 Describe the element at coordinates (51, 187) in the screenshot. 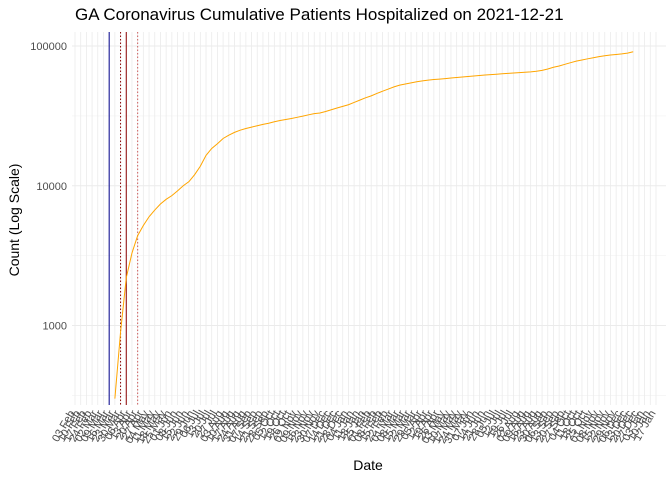

I see `y-tick-label: 10000` at that location.